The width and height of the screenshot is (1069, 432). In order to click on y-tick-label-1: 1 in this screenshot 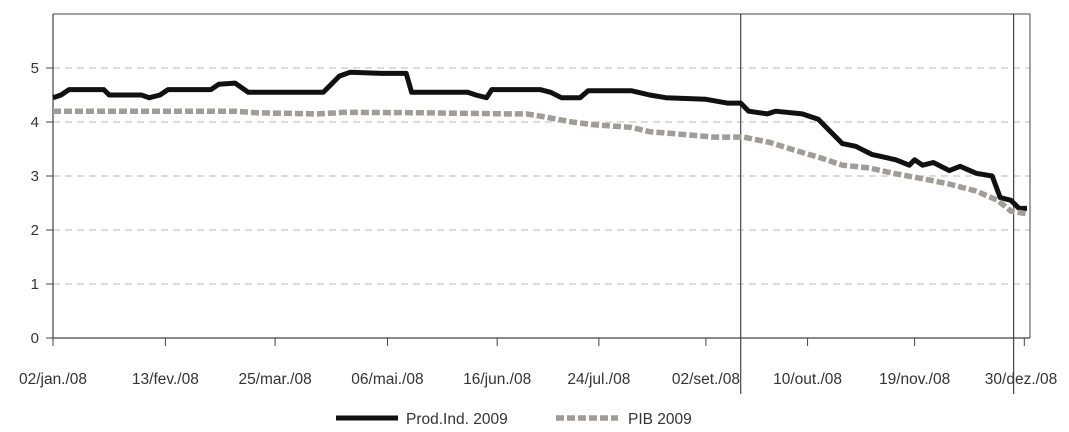, I will do `click(35, 284)`.